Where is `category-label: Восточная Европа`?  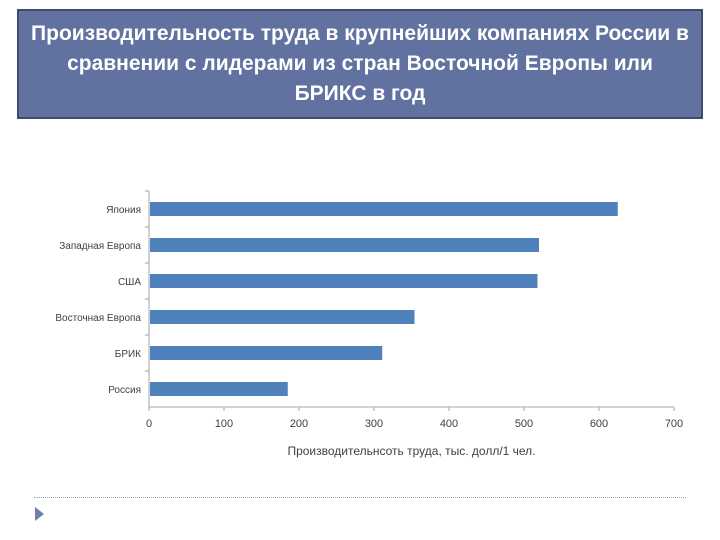
category-label: Восточная Европа is located at coordinates (98, 318).